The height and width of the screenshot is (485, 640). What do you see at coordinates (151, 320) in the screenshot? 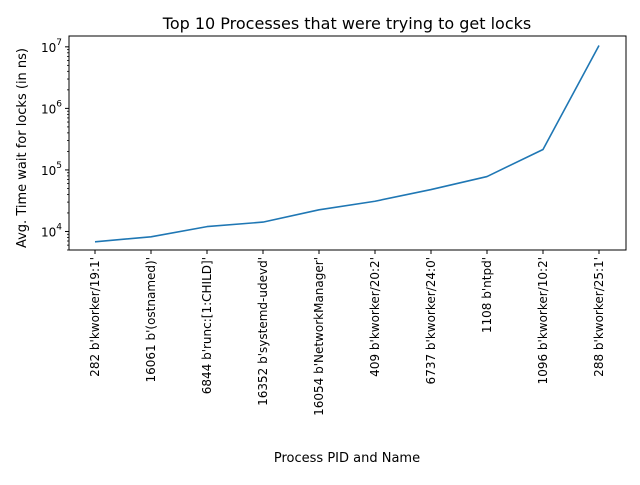
I see `x-tick-label: 16061 b'(ostnamed)'` at bounding box center [151, 320].